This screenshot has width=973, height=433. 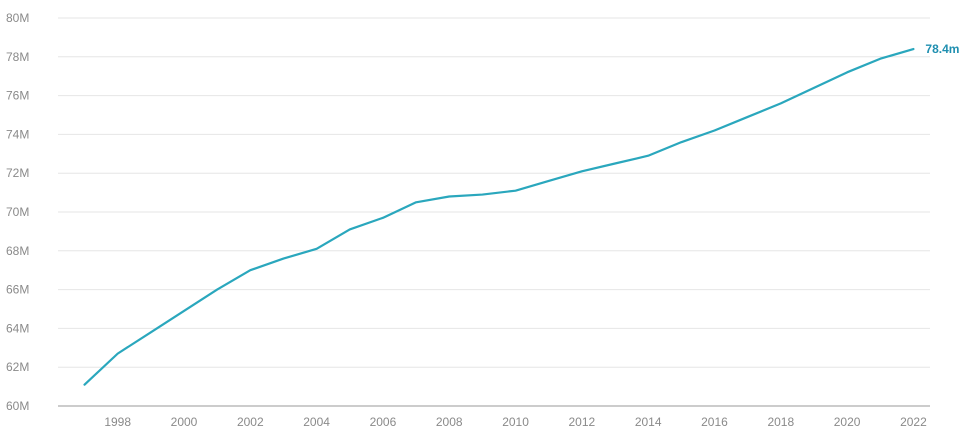 I want to click on y-tick-label: 74M, so click(x=17, y=134).